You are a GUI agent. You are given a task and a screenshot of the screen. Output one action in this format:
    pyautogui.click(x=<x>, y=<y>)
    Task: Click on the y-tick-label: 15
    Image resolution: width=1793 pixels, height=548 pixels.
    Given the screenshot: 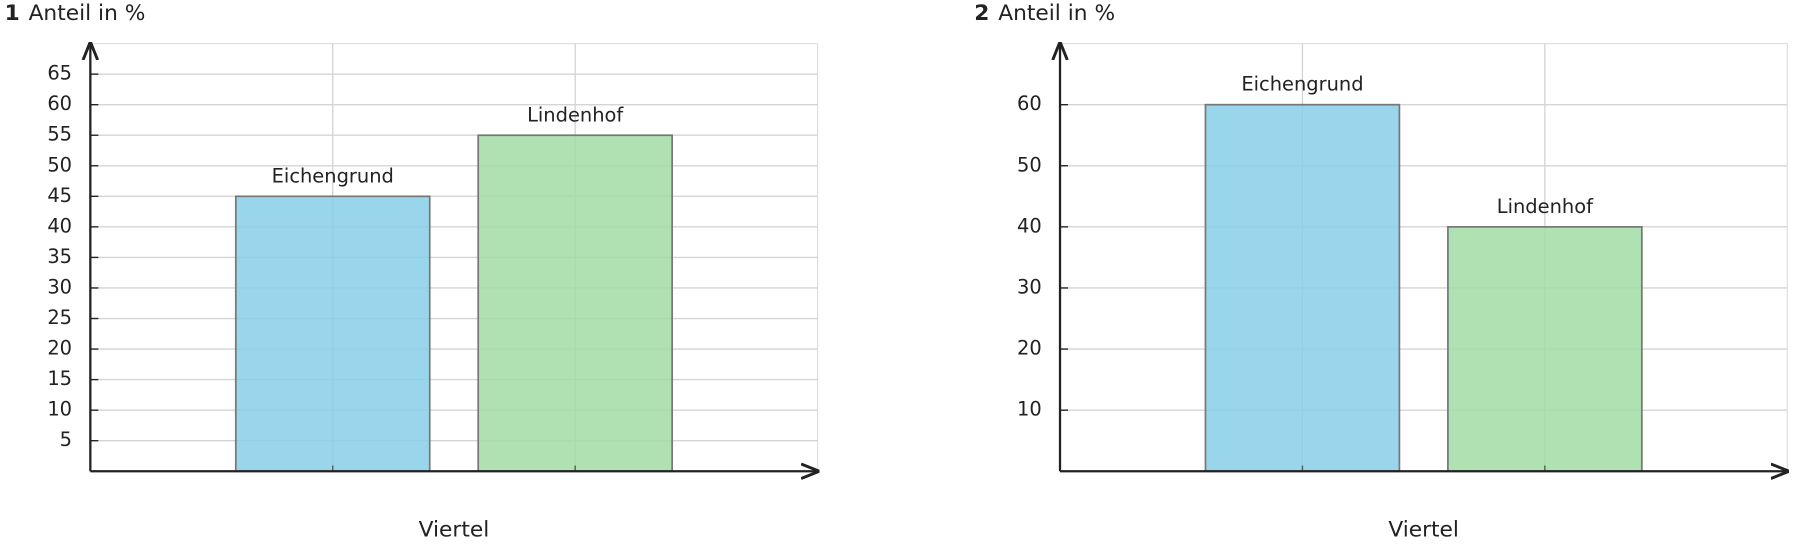 What is the action you would take?
    pyautogui.click(x=59, y=378)
    